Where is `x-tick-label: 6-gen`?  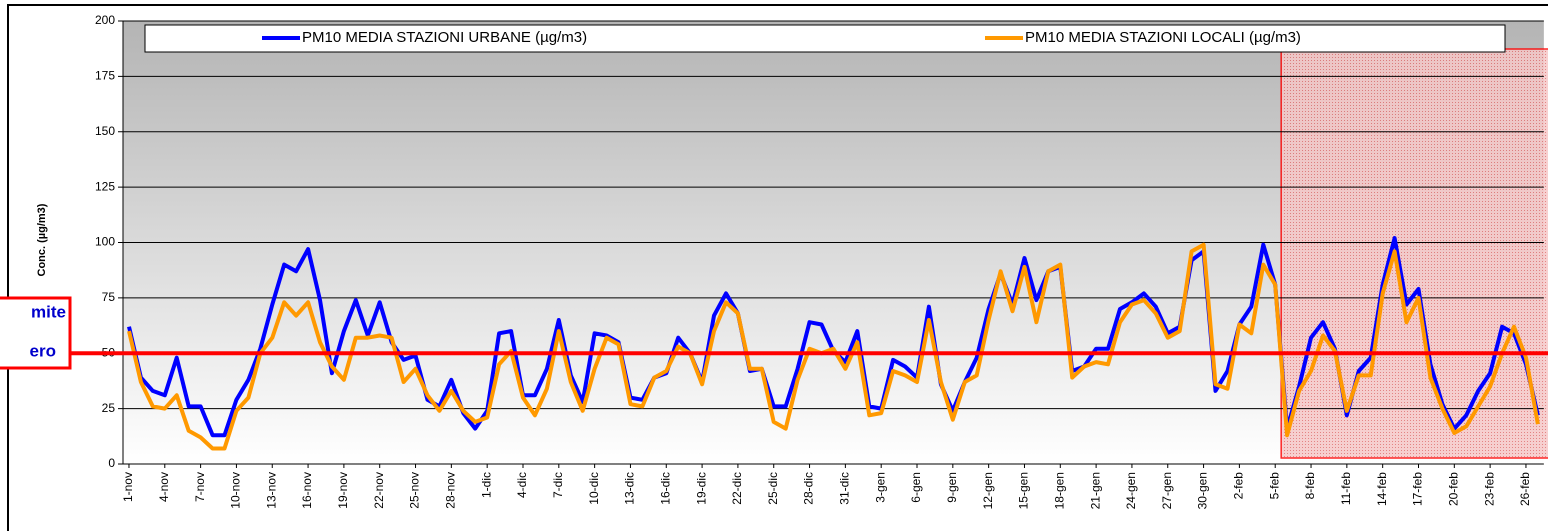
x-tick-label: 6-gen is located at coordinates (916, 487).